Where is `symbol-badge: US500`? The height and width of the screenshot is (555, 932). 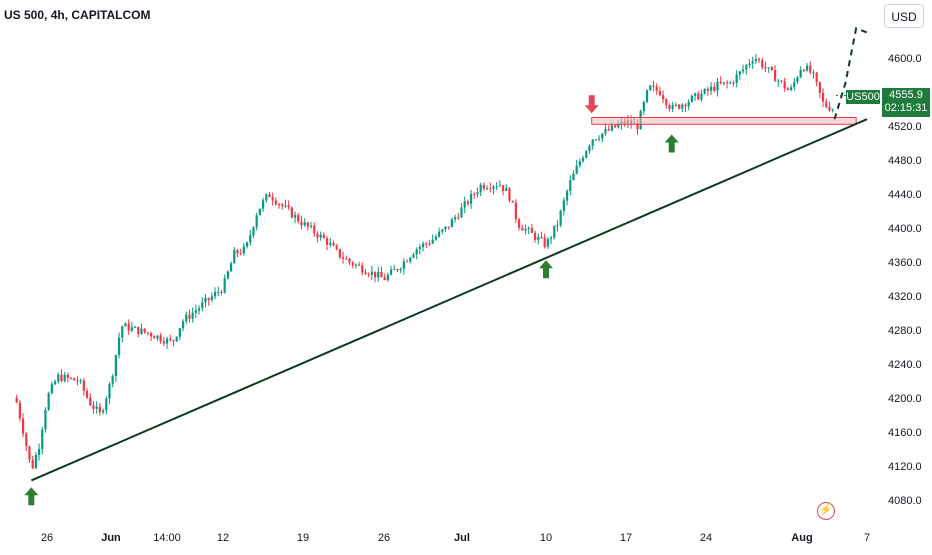 symbol-badge: US500 is located at coordinates (863, 97).